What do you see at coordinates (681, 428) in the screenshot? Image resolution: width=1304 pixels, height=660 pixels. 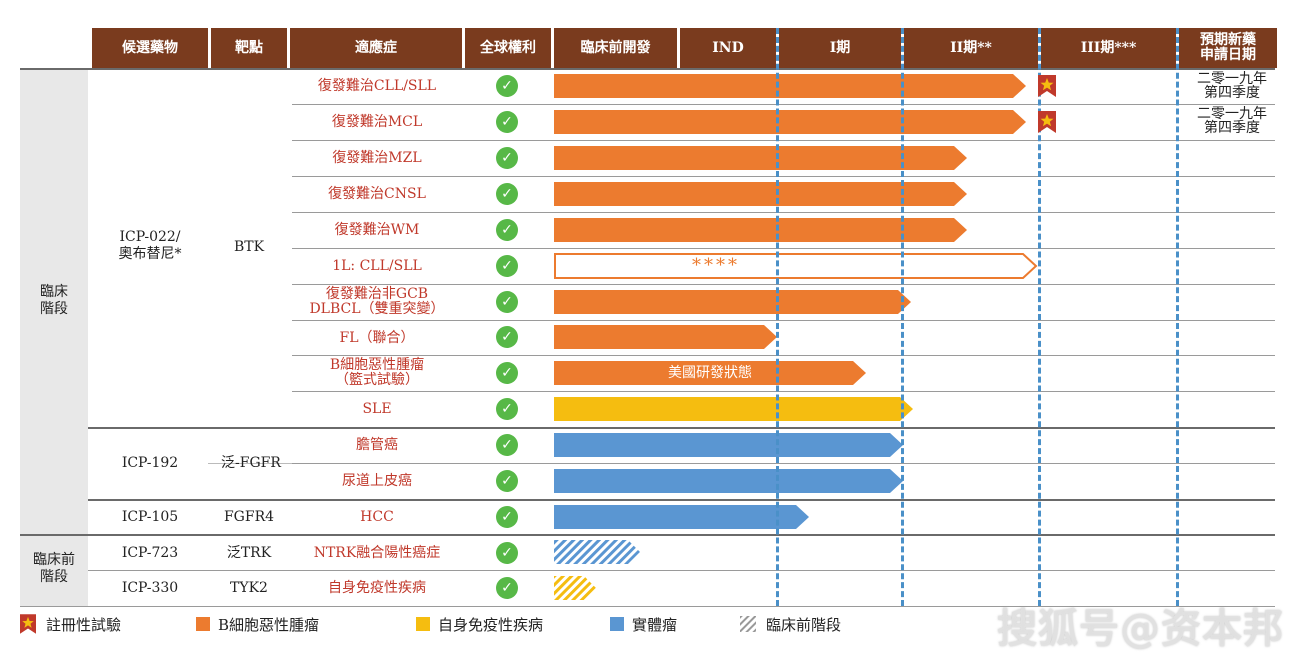 I see `block-separator` at bounding box center [681, 428].